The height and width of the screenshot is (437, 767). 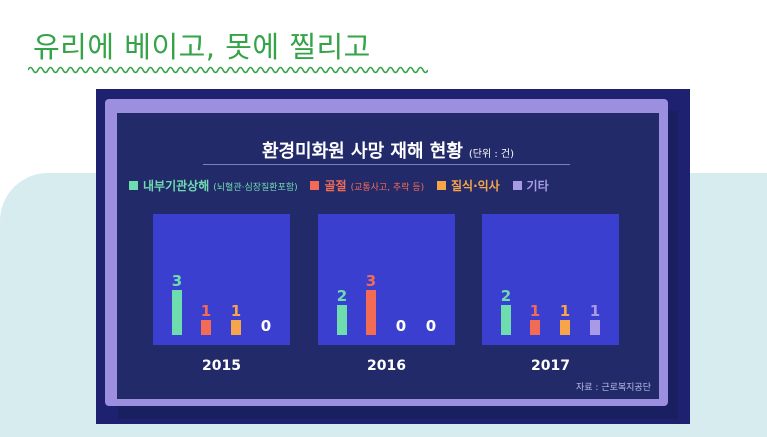 What do you see at coordinates (177, 312) in the screenshot?
I see `bar-2015-internal` at bounding box center [177, 312].